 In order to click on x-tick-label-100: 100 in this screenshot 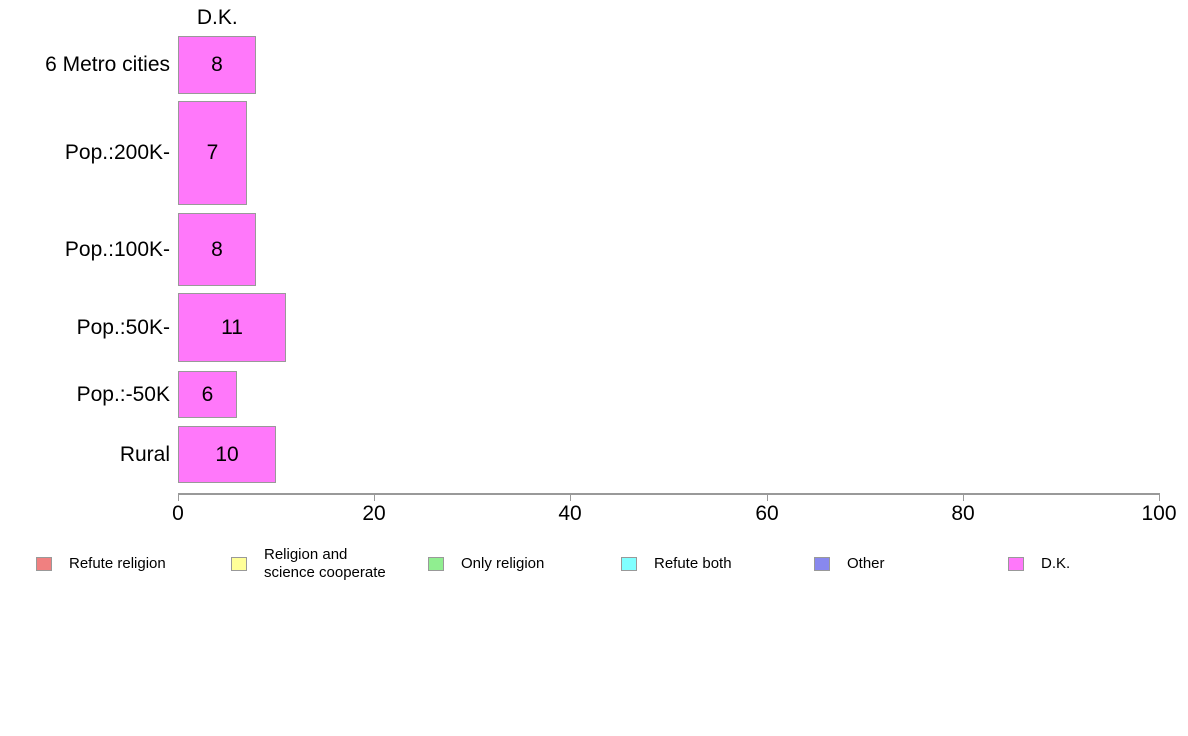, I will do `click(1159, 513)`.